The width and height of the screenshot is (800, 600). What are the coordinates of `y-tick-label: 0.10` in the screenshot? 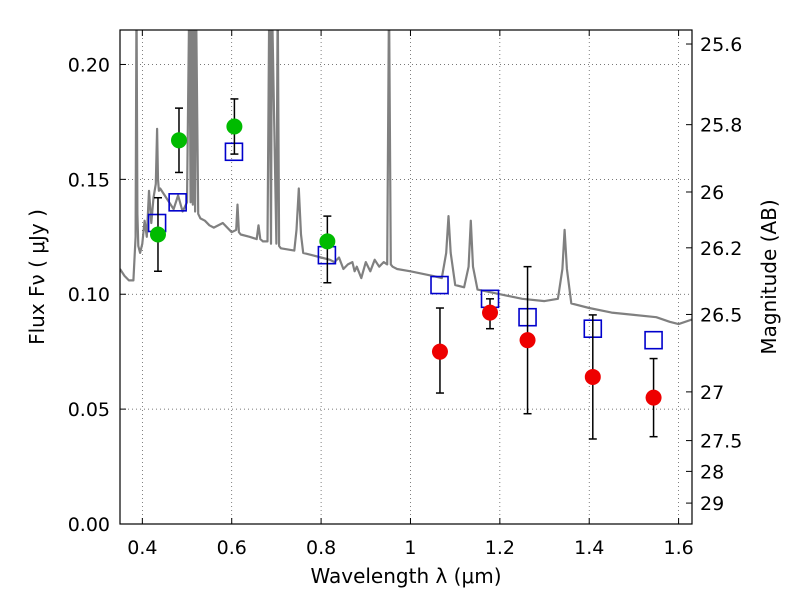 It's located at (89, 295).